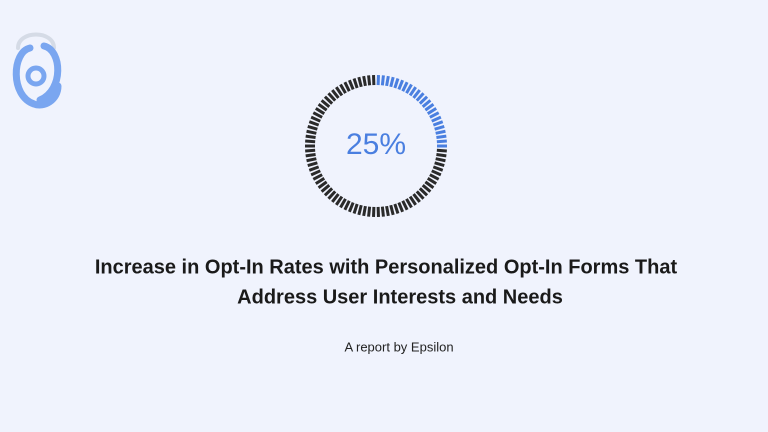  I want to click on logo, so click(37, 70).